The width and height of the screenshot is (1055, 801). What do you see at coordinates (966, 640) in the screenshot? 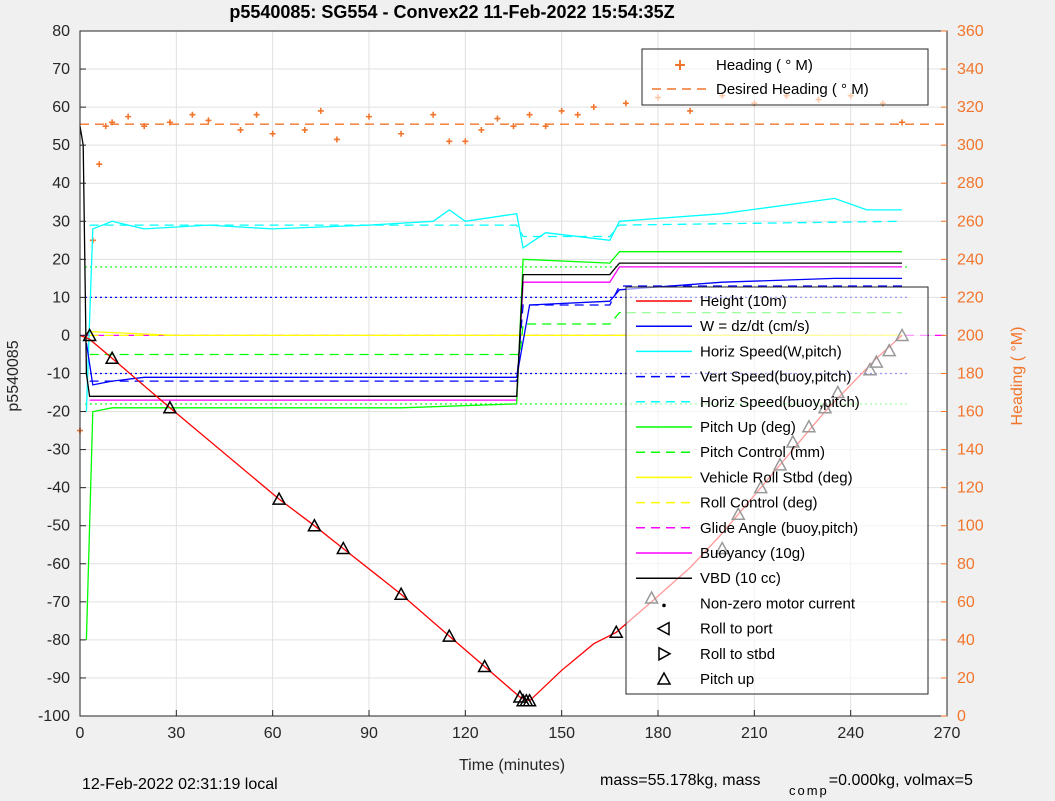
I see `y2-tick-label: 40` at bounding box center [966, 640].